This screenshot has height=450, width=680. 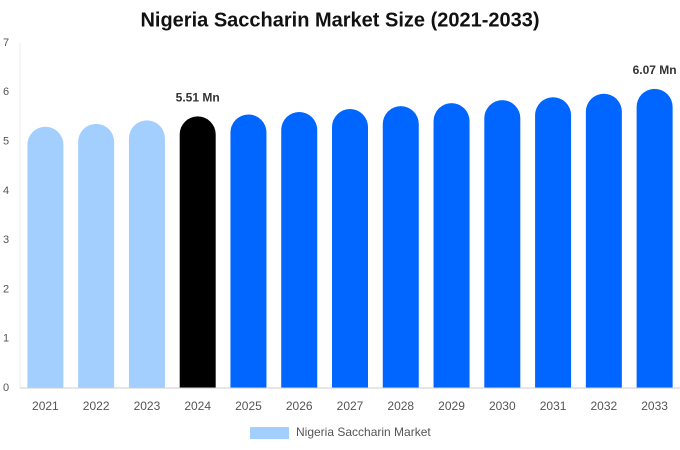 I want to click on x-tick-label: 2022, so click(x=96, y=406).